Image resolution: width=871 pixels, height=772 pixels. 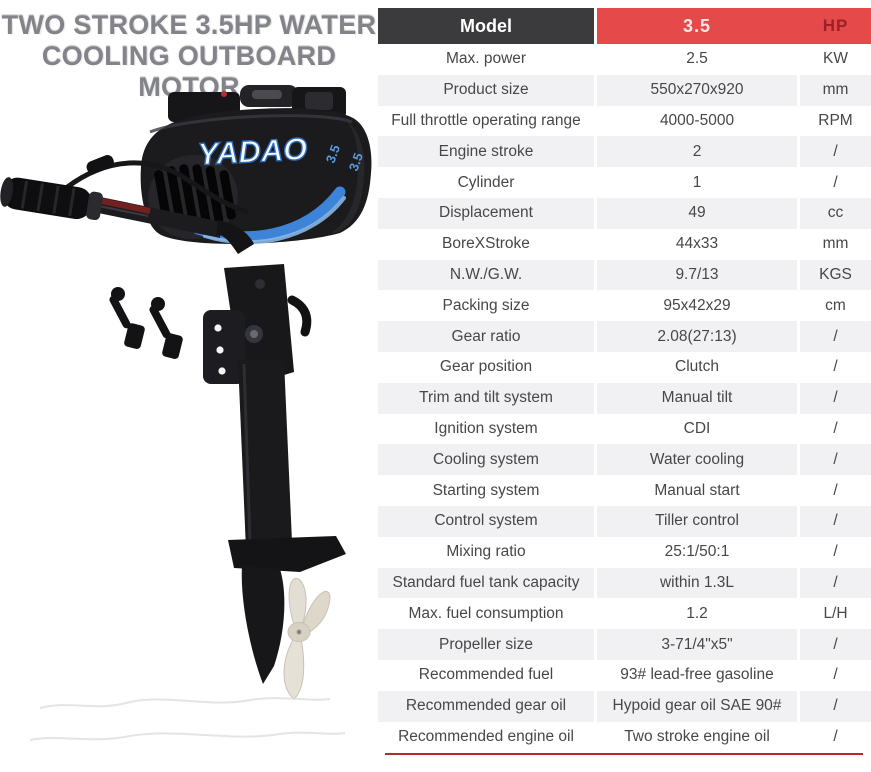 What do you see at coordinates (486, 613) in the screenshot?
I see `spec-label: Max. fuel consumption` at bounding box center [486, 613].